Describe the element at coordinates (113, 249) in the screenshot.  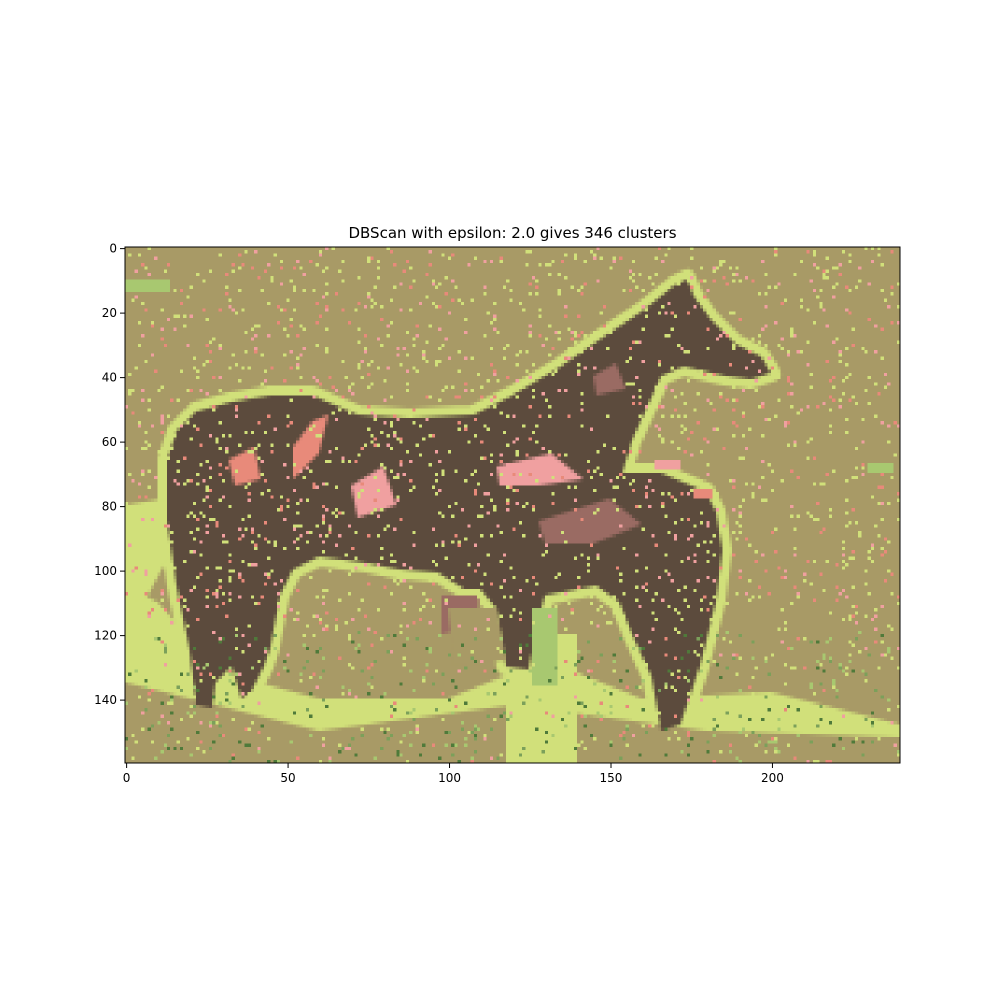
I see `y-tick-label: 0` at that location.